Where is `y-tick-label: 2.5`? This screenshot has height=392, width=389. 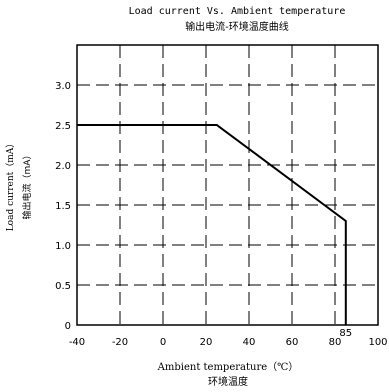 y-tick-label: 2.5 is located at coordinates (63, 126).